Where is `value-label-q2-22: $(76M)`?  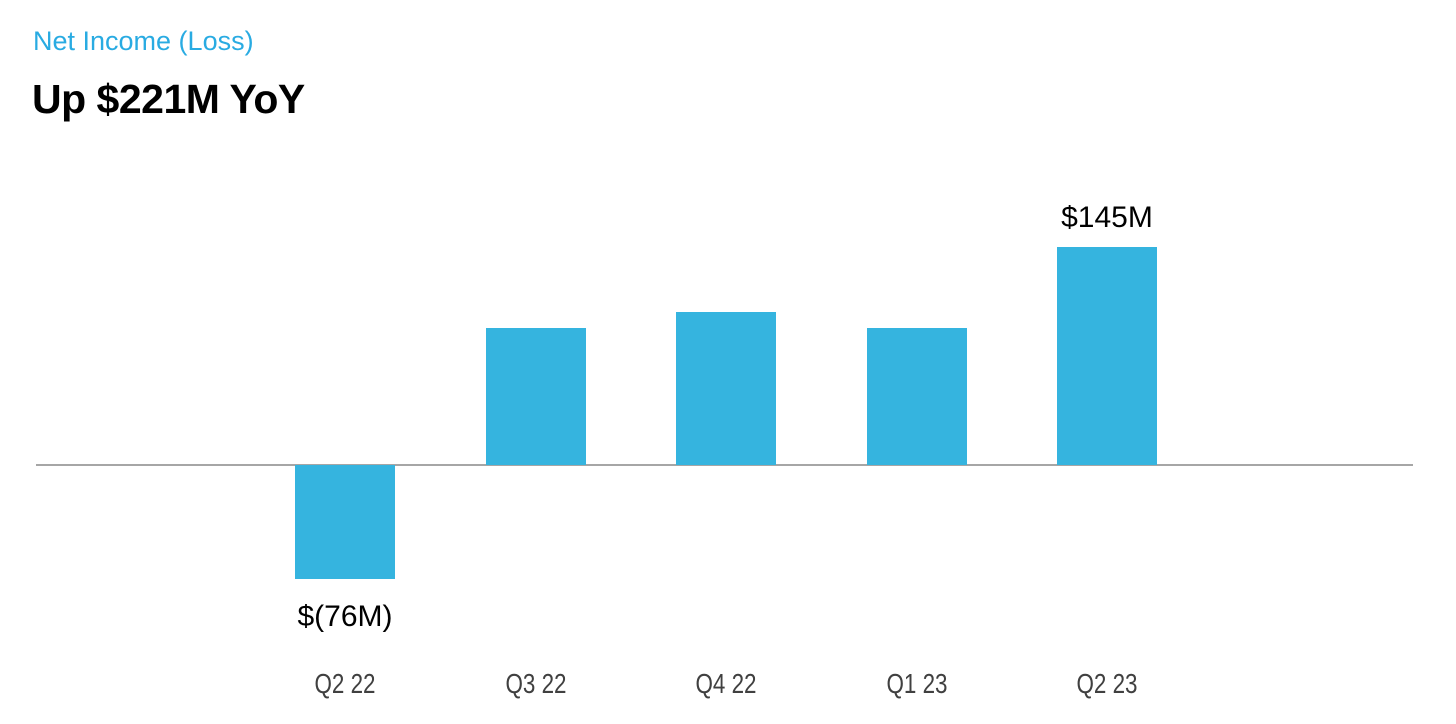 value-label-q2-22: $(76M) is located at coordinates (345, 616).